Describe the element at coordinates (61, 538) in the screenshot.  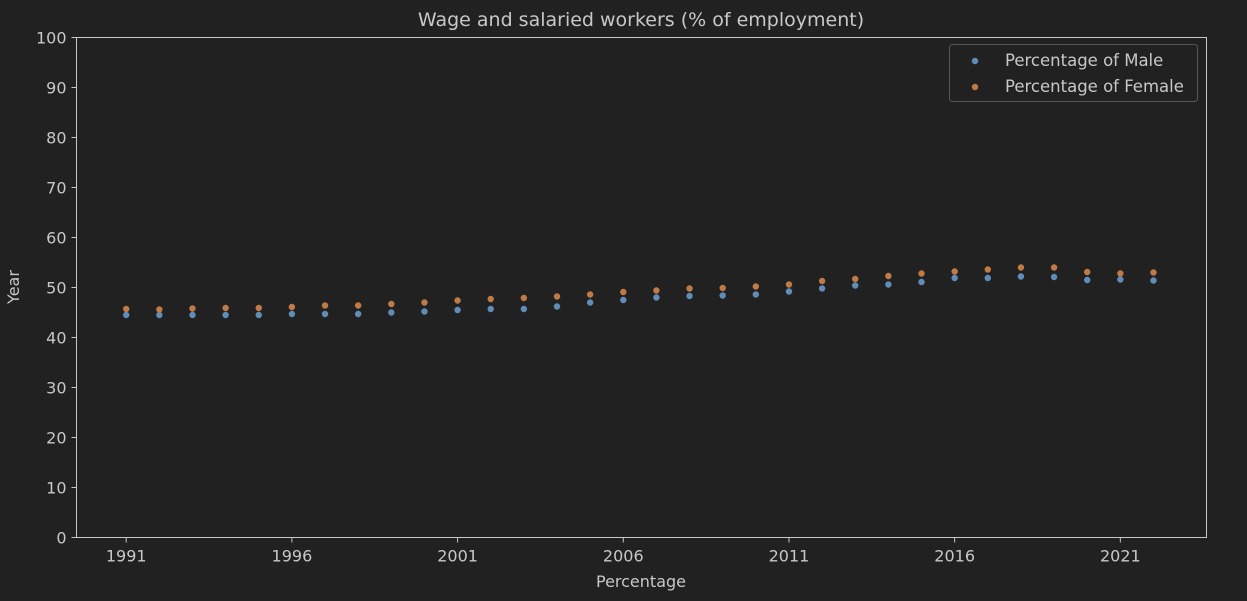
I see `y-tick-label: 0` at that location.